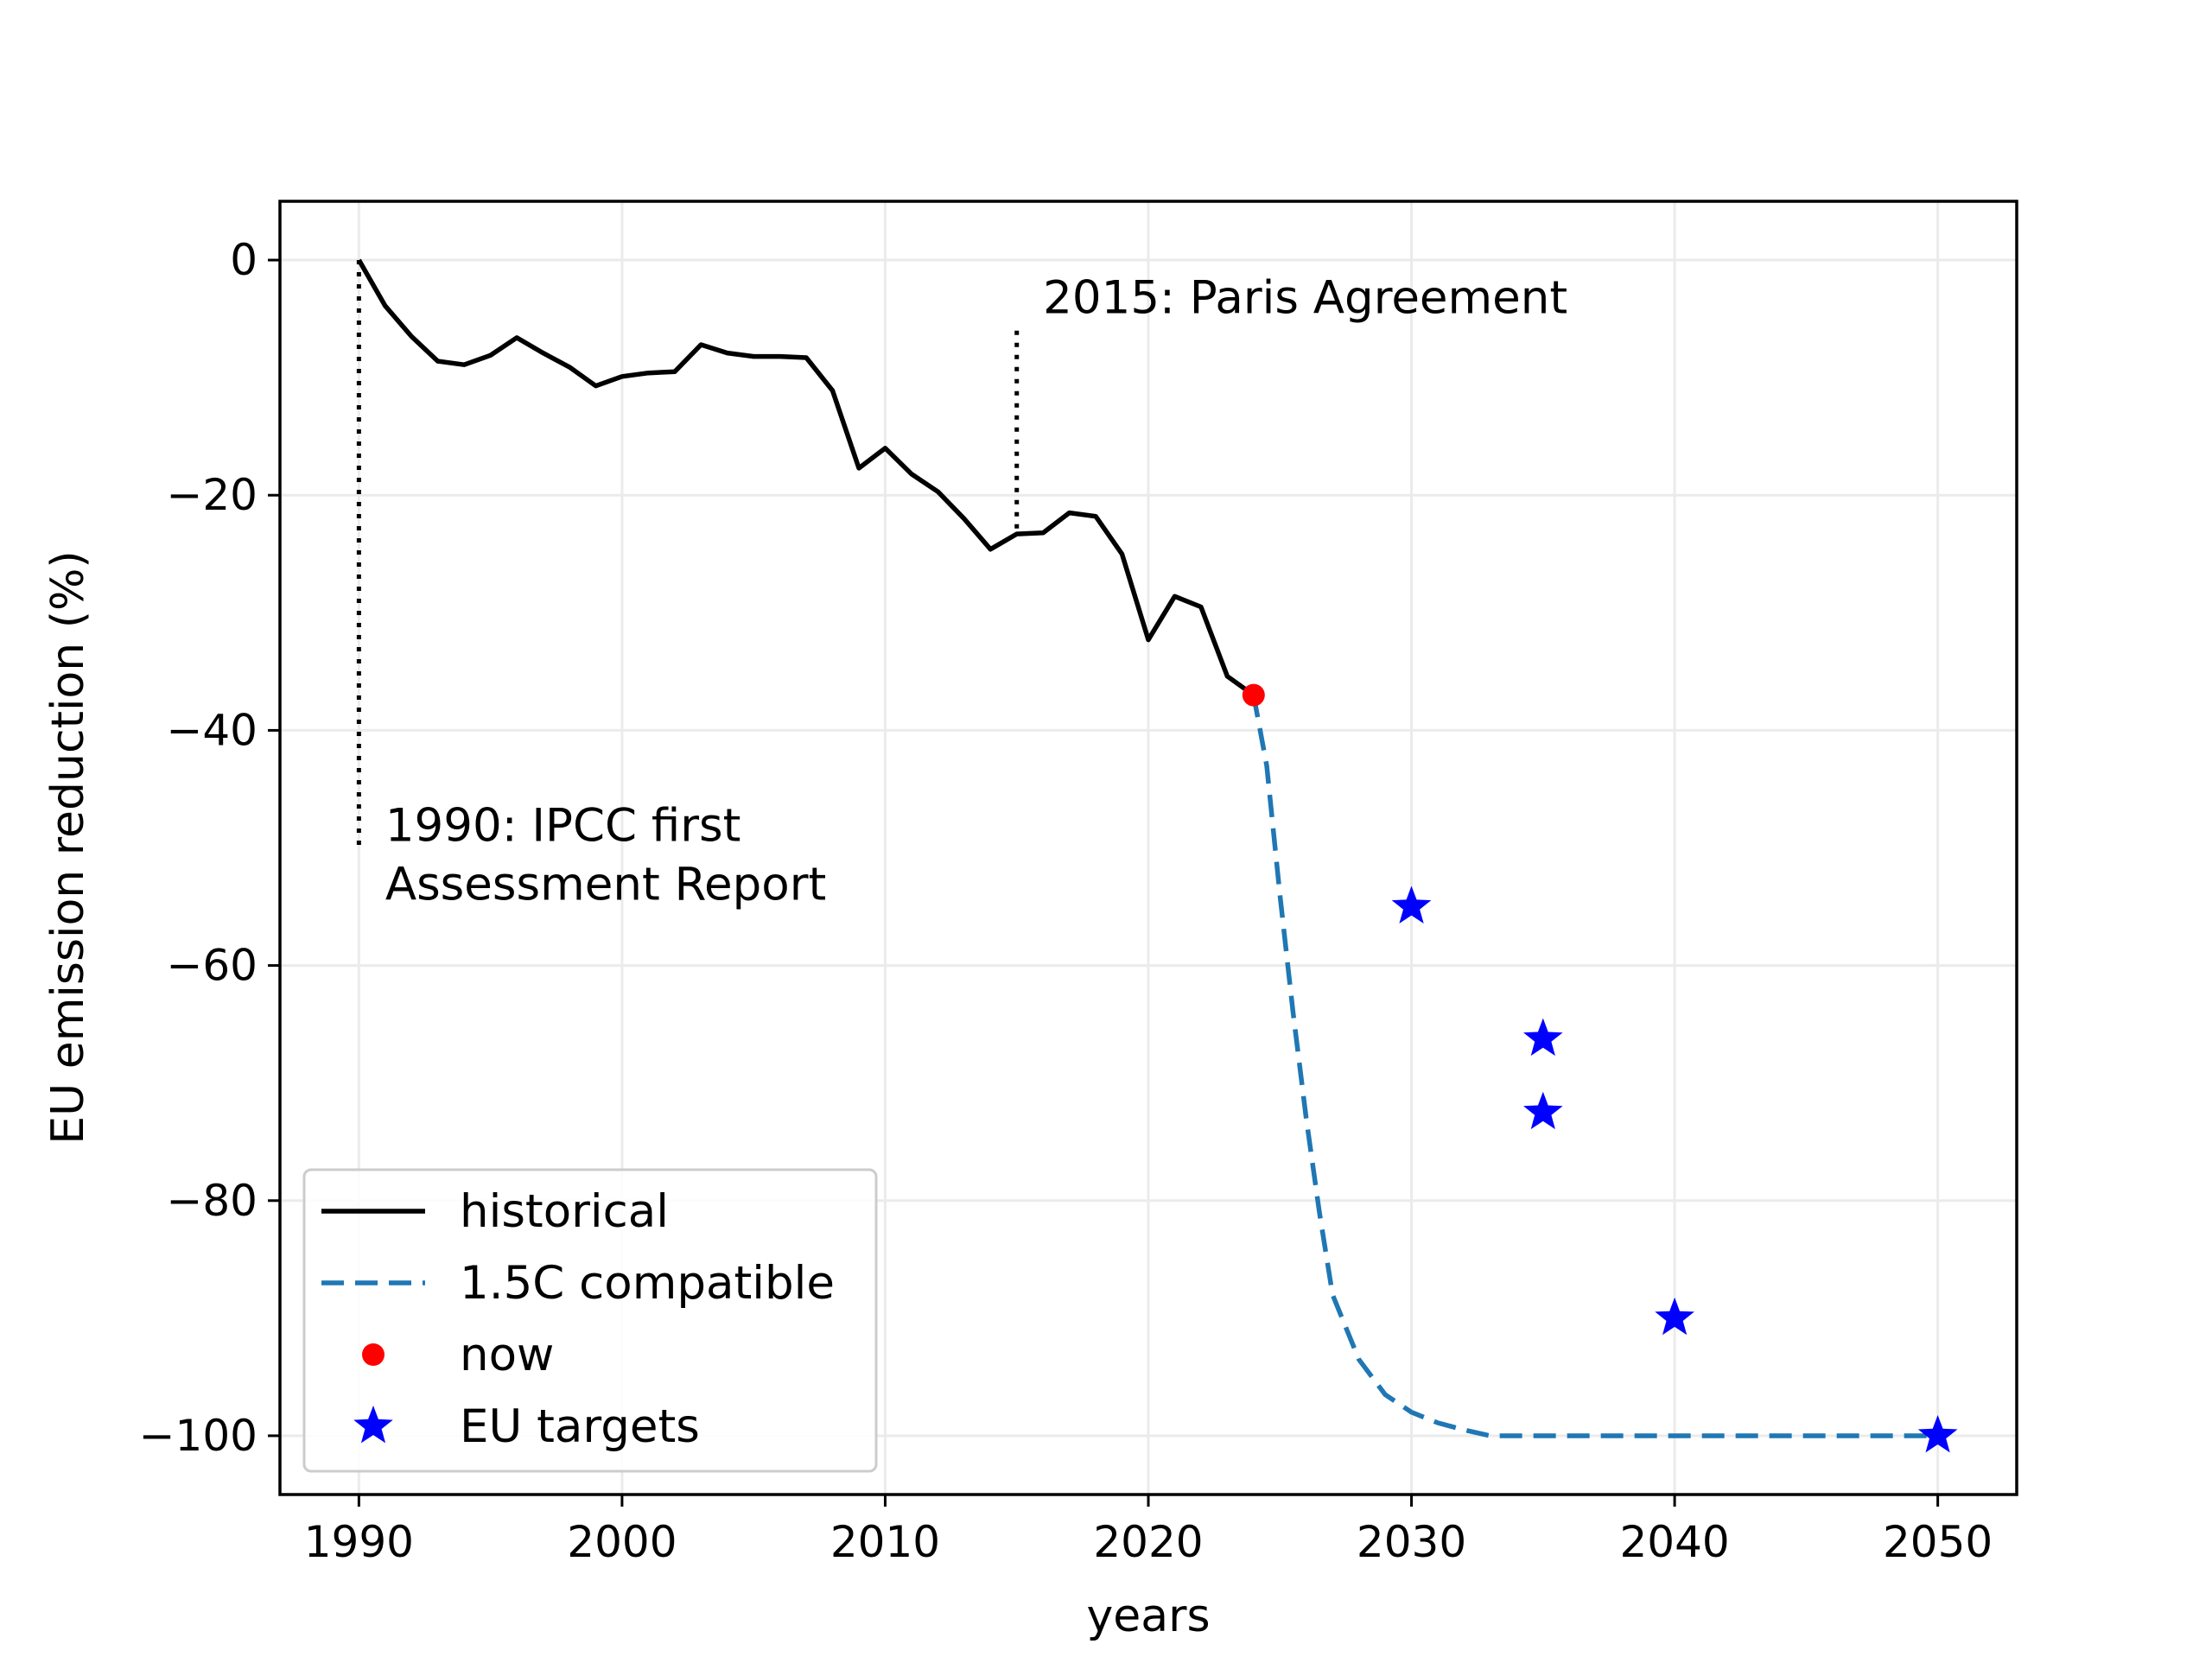 This screenshot has height=1663, width=2212. Describe the element at coordinates (359, 1542) in the screenshot. I see `x-tick-label: 1990` at that location.